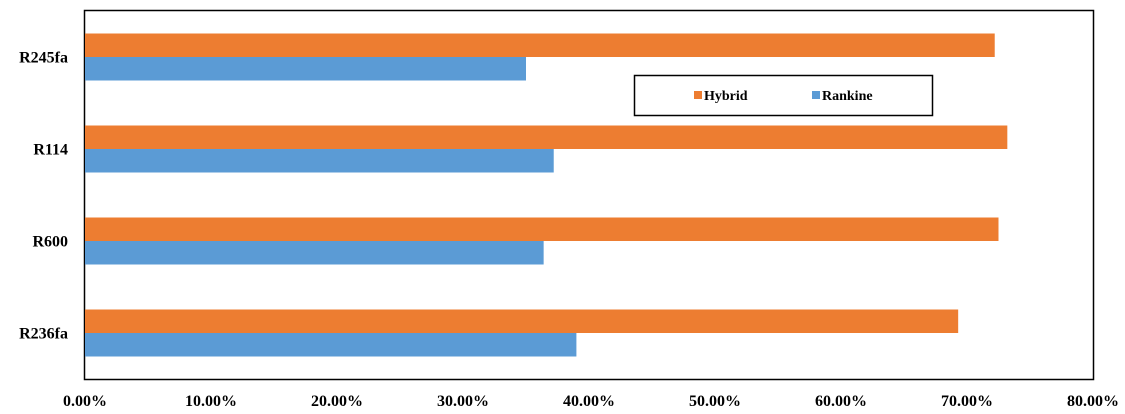 Image resolution: width=1125 pixels, height=414 pixels. What do you see at coordinates (337, 401) in the screenshot?
I see `x-tick-label: 20.00%` at bounding box center [337, 401].